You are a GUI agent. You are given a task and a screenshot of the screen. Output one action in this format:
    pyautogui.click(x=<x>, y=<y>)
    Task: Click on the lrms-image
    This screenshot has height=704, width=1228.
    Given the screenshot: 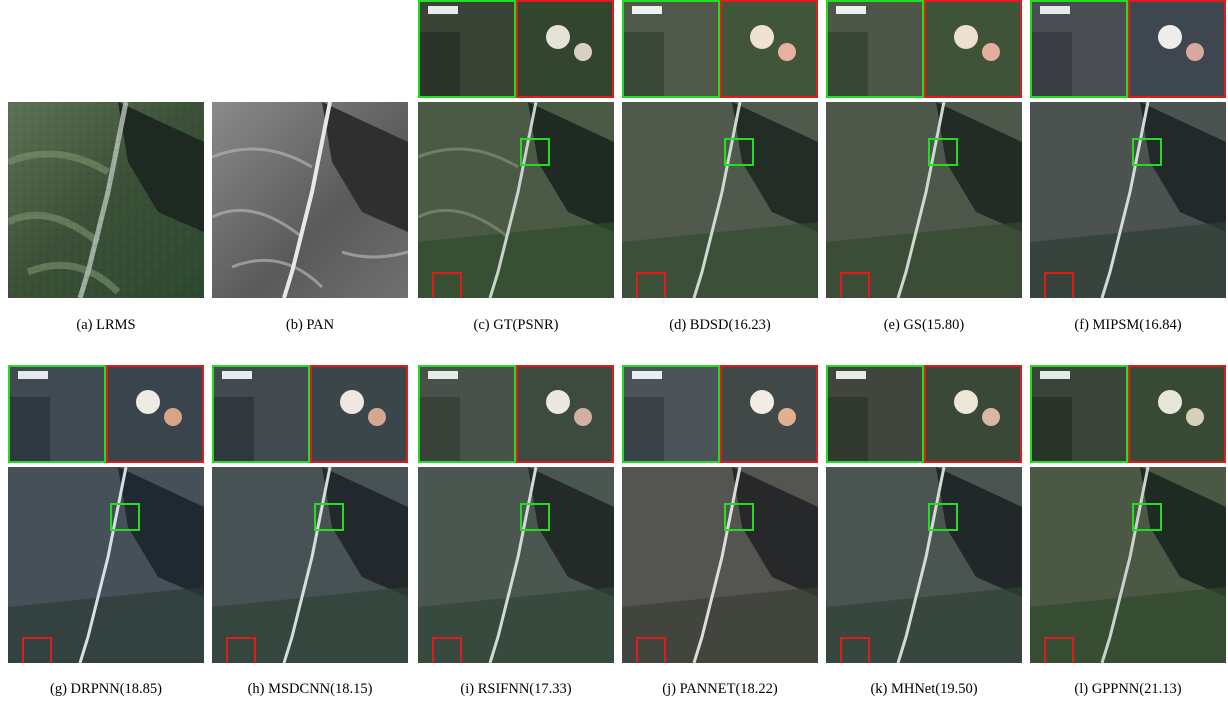 What is the action you would take?
    pyautogui.click(x=106, y=200)
    